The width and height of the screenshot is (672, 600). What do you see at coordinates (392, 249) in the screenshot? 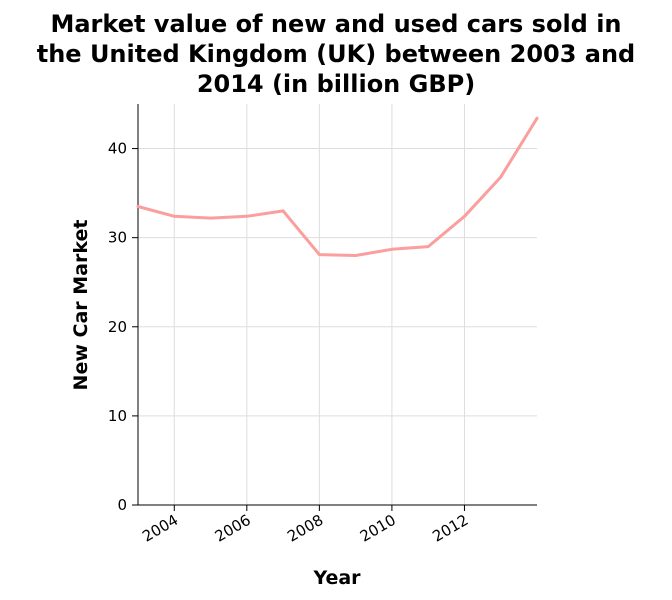
I see `data-point-2010` at bounding box center [392, 249].